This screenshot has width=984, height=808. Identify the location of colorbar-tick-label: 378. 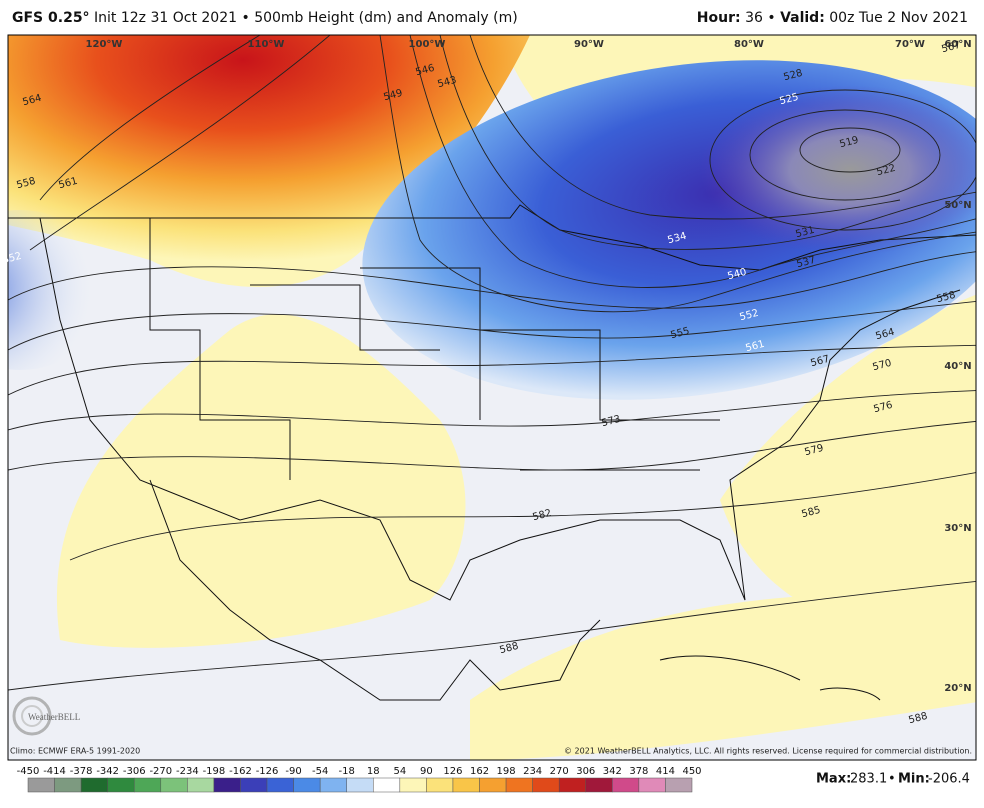
(638, 771).